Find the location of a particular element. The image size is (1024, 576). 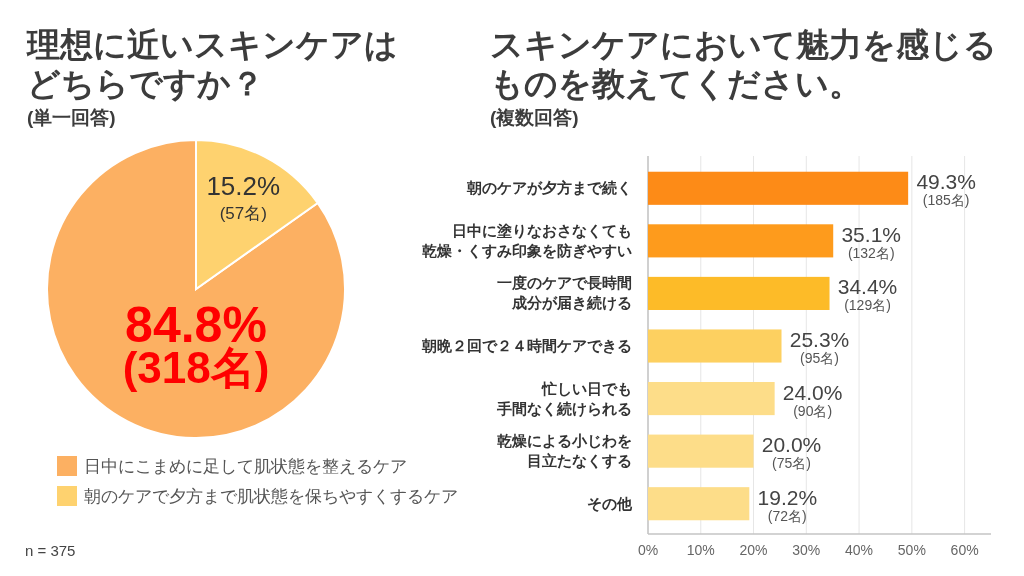

category-label: その他 is located at coordinates (609, 503).